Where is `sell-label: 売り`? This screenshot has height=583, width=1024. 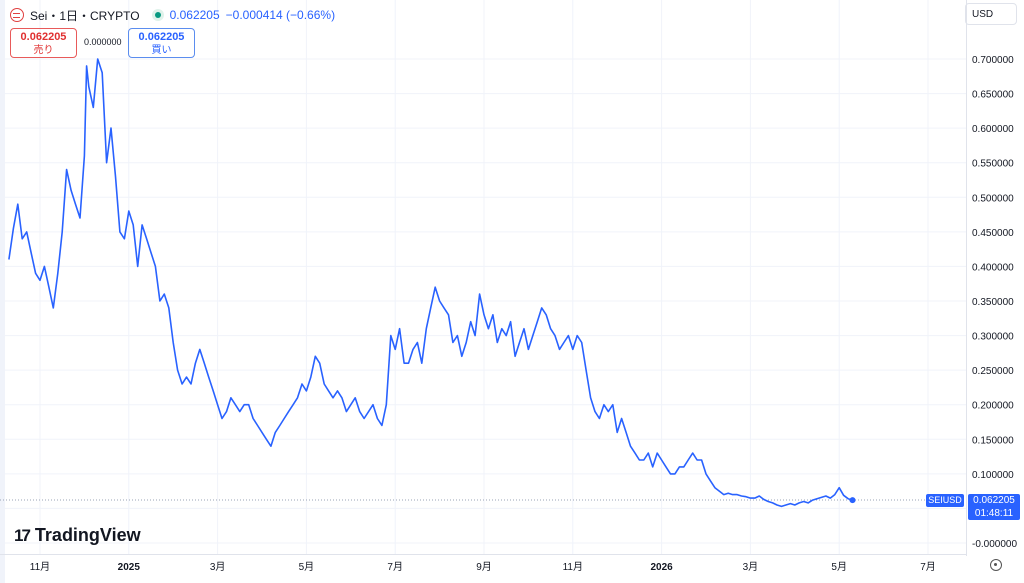 sell-label: 売り is located at coordinates (43, 50).